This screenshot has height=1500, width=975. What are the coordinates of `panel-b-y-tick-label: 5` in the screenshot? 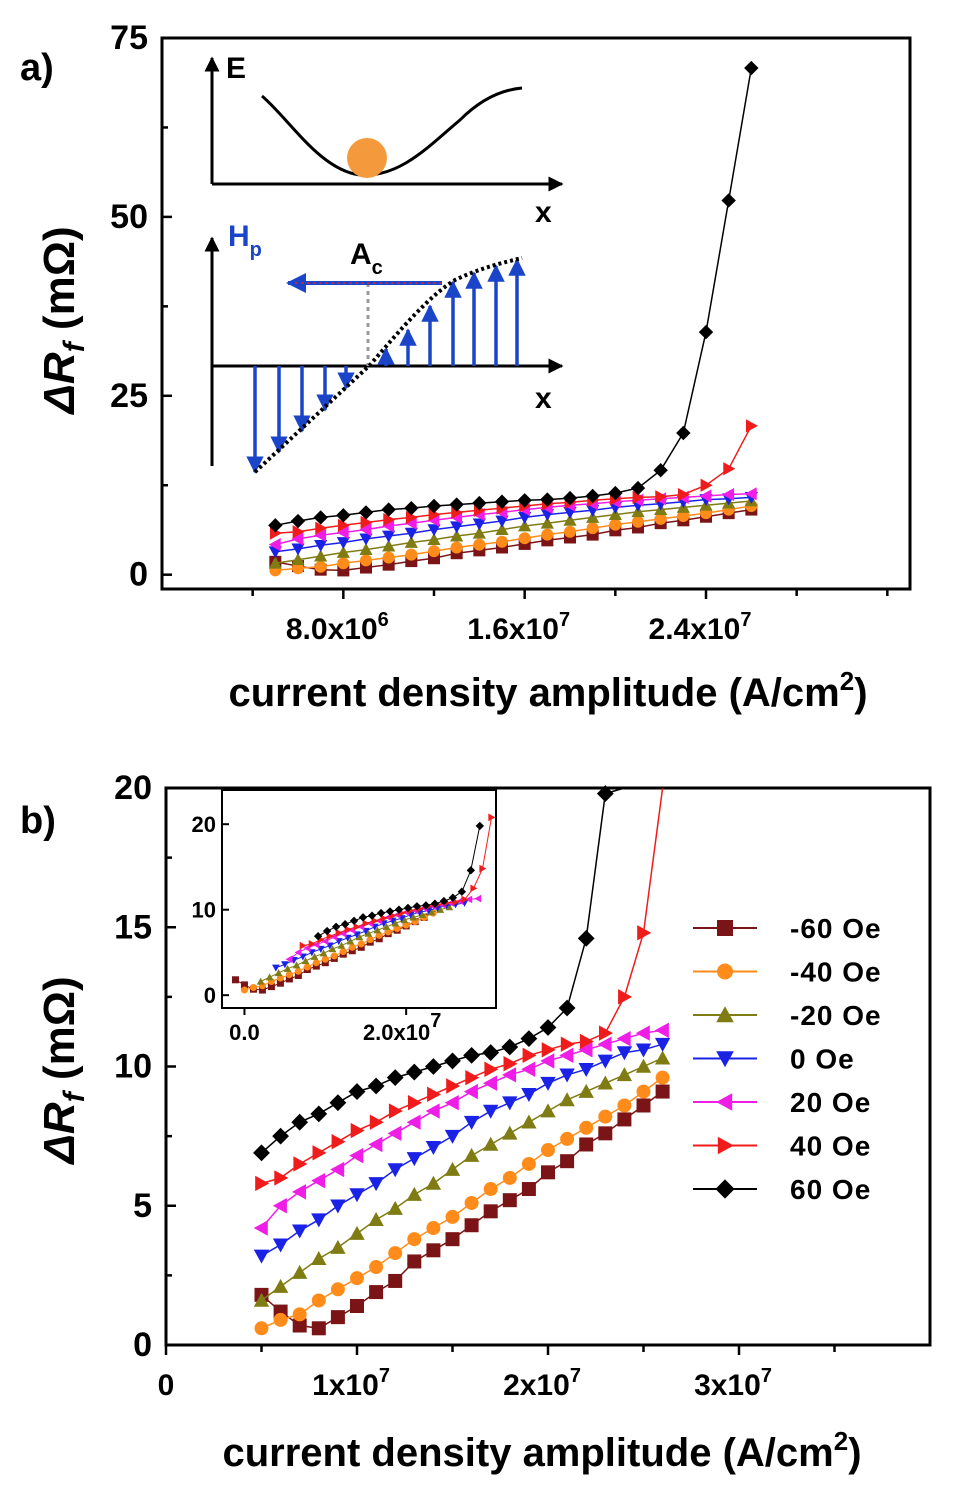 It's located at (142, 1206).